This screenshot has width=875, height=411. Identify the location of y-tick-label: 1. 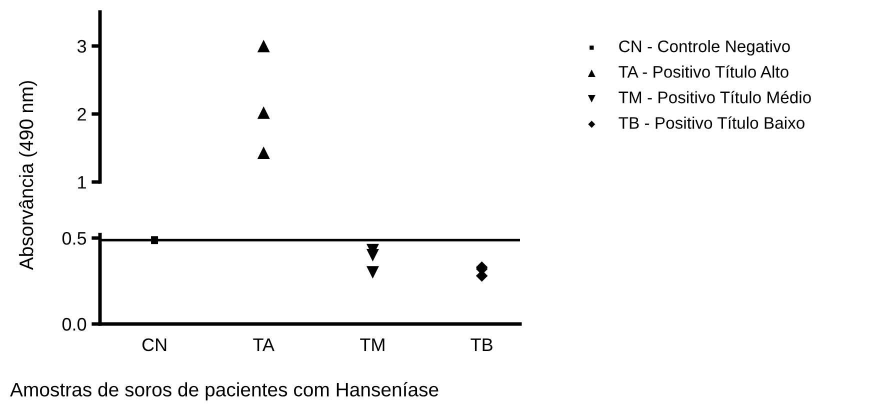
(82, 182).